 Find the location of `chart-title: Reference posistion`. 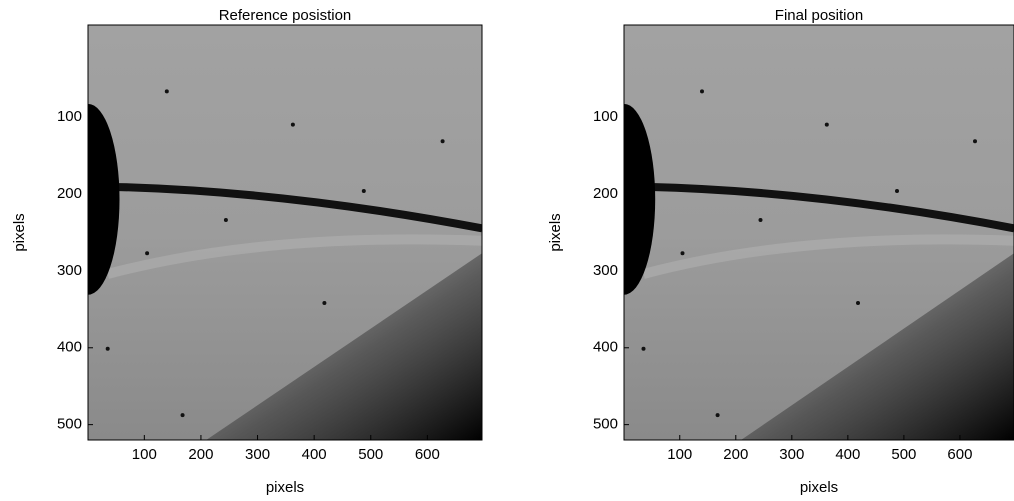

chart-title: Reference posistion is located at coordinates (285, 15).